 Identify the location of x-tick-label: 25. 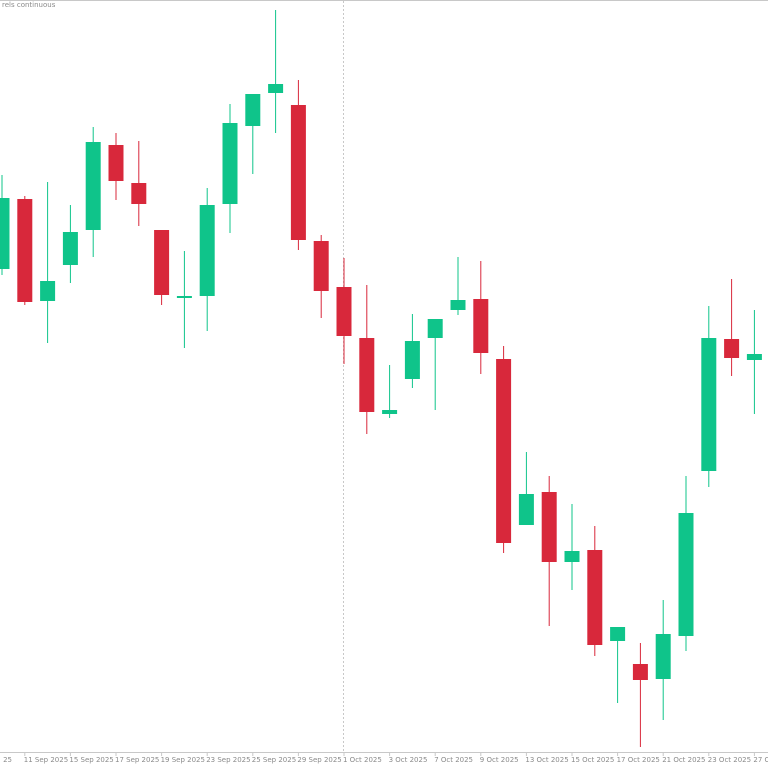
(7, 760).